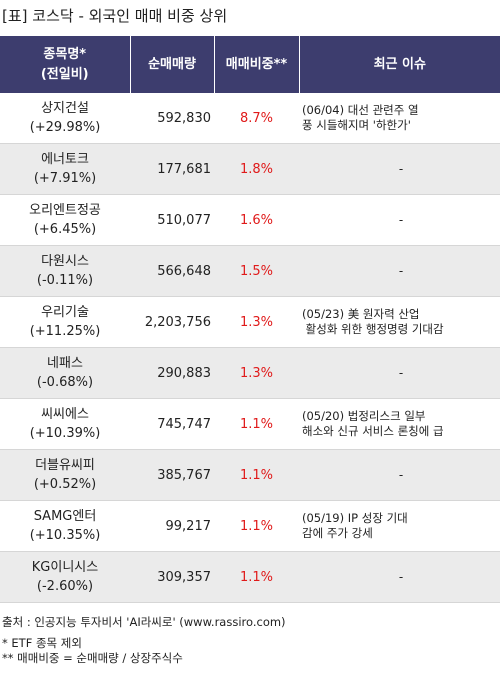 The image size is (500, 675). I want to click on recent-issue-line: 활성화 위한 행정명령 기대감, so click(373, 329).